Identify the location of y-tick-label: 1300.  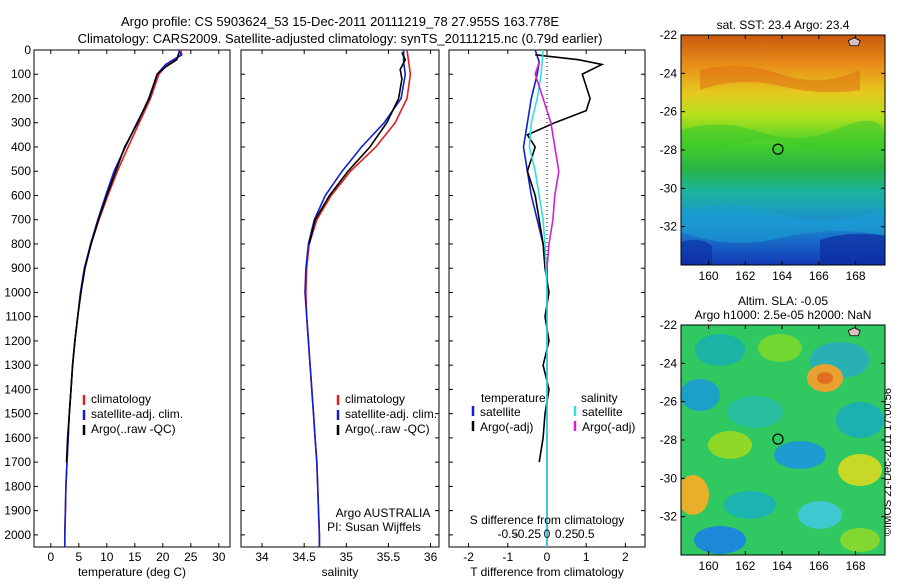
(17, 365).